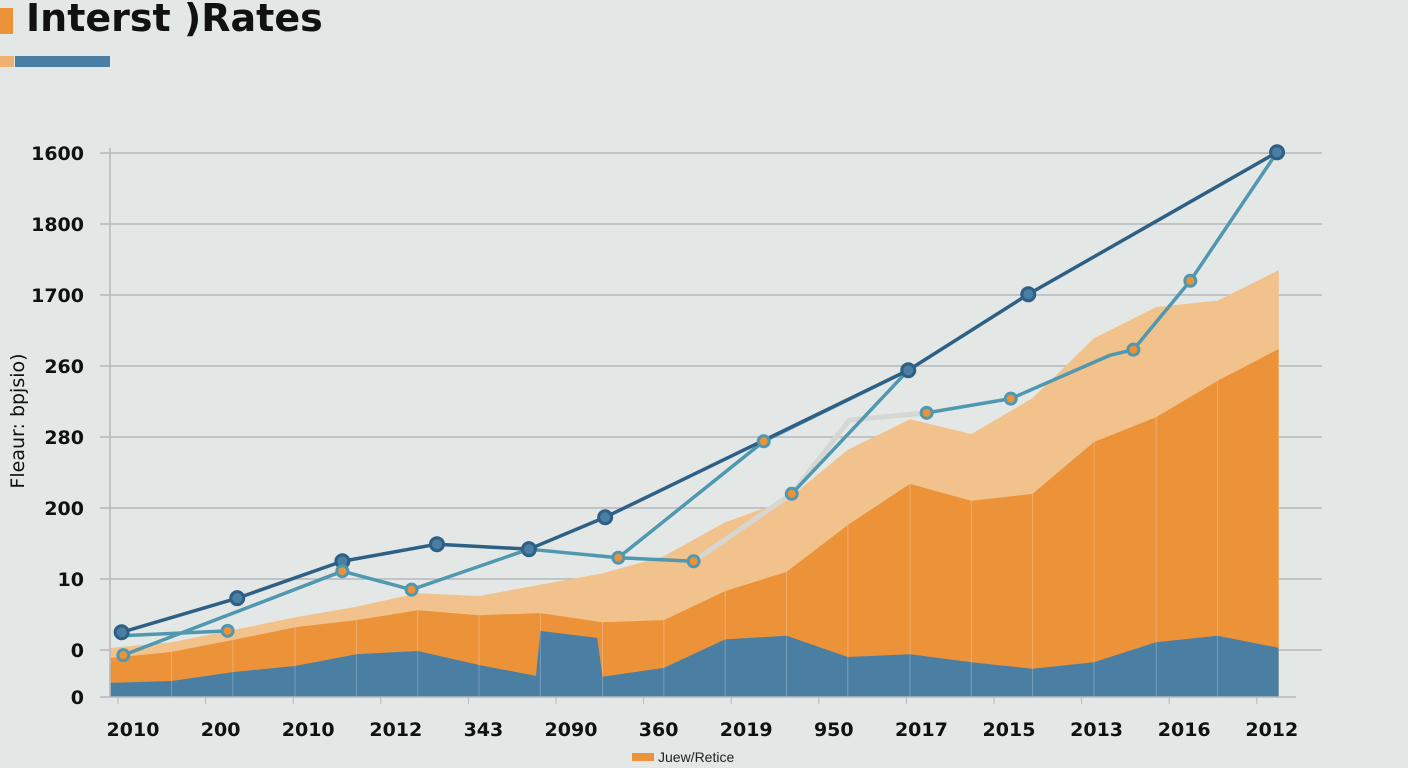 The width and height of the screenshot is (1408, 768). What do you see at coordinates (1009, 730) in the screenshot?
I see `x-tick-label: 2015` at bounding box center [1009, 730].